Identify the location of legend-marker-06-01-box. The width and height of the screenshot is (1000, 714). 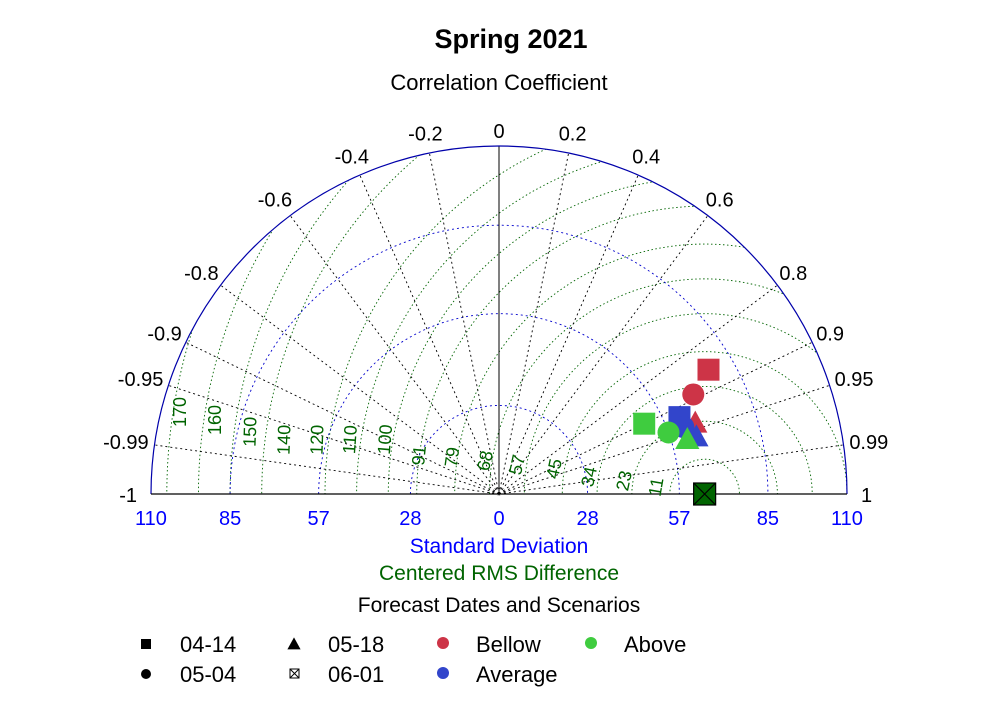
(294, 673).